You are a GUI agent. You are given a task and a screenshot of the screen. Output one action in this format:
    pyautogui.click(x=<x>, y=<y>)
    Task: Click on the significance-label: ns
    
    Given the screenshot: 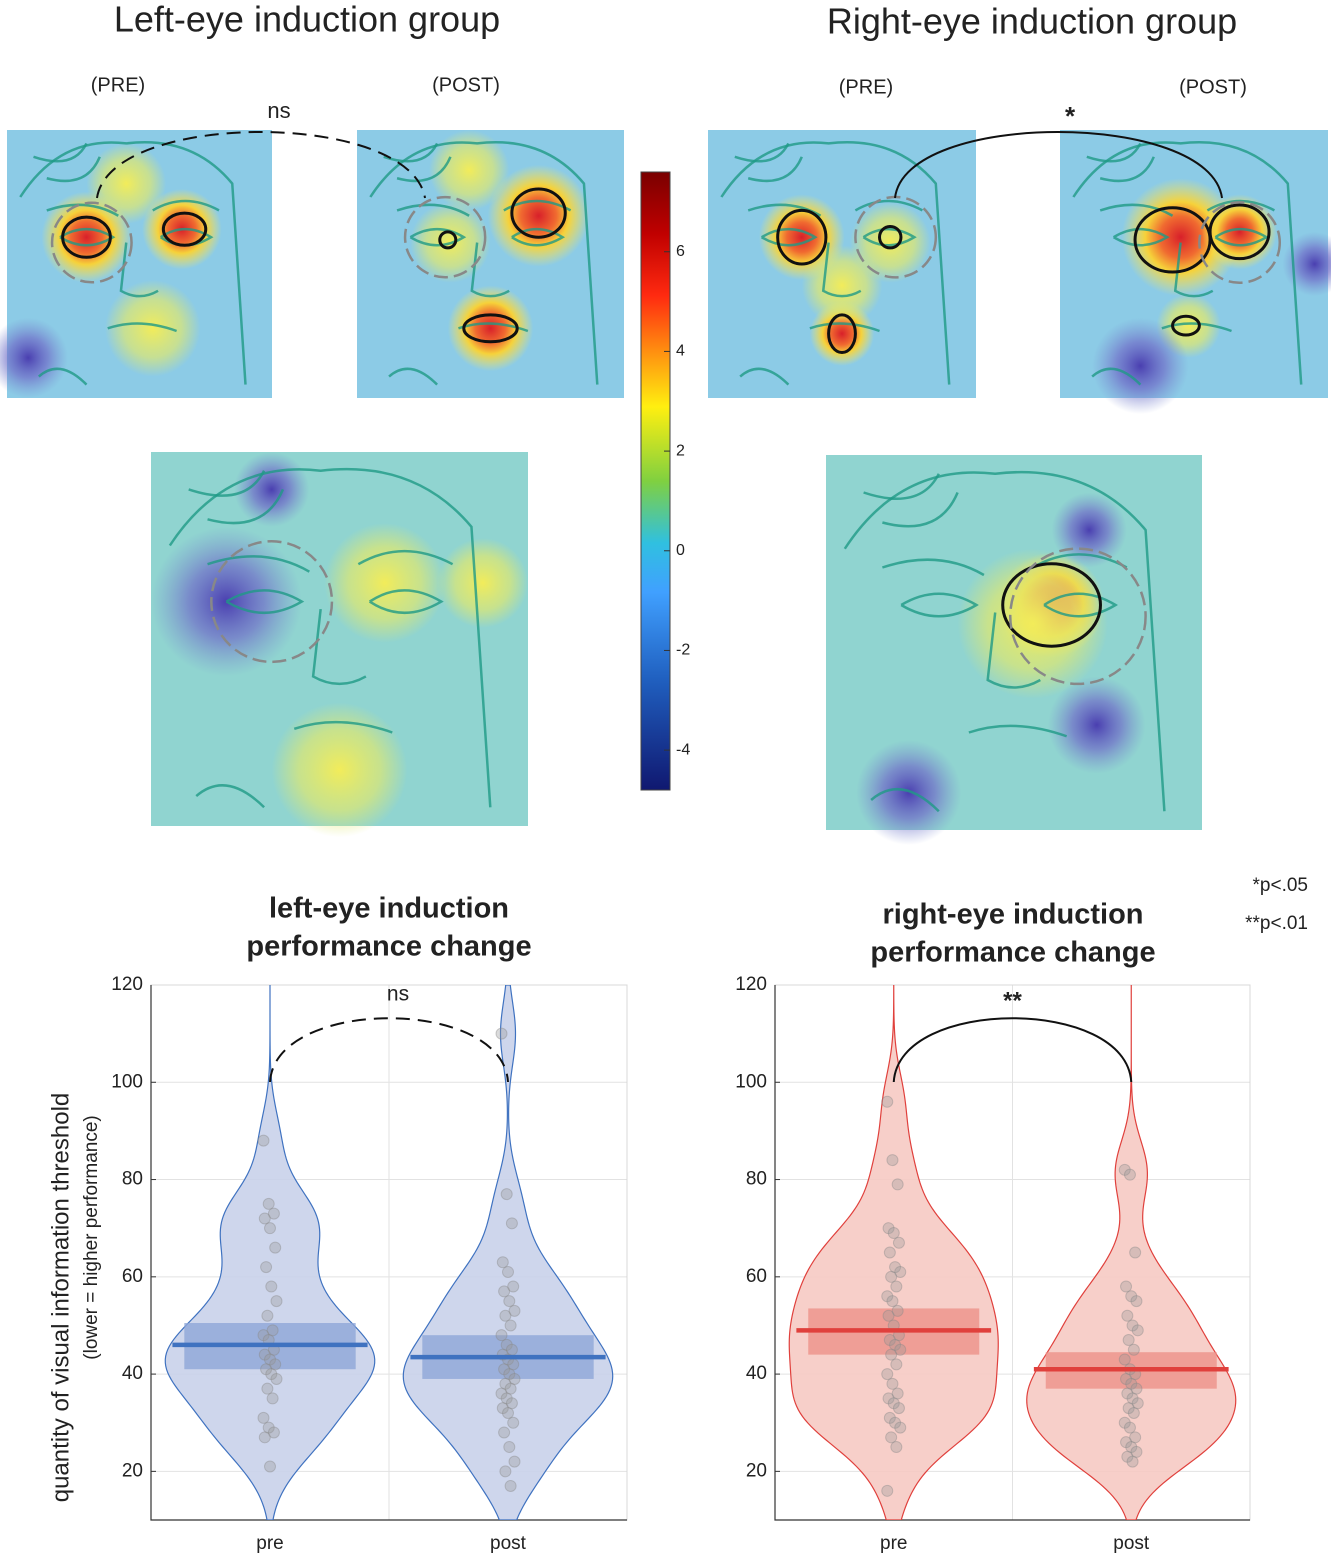 What is the action you would take?
    pyautogui.click(x=278, y=110)
    